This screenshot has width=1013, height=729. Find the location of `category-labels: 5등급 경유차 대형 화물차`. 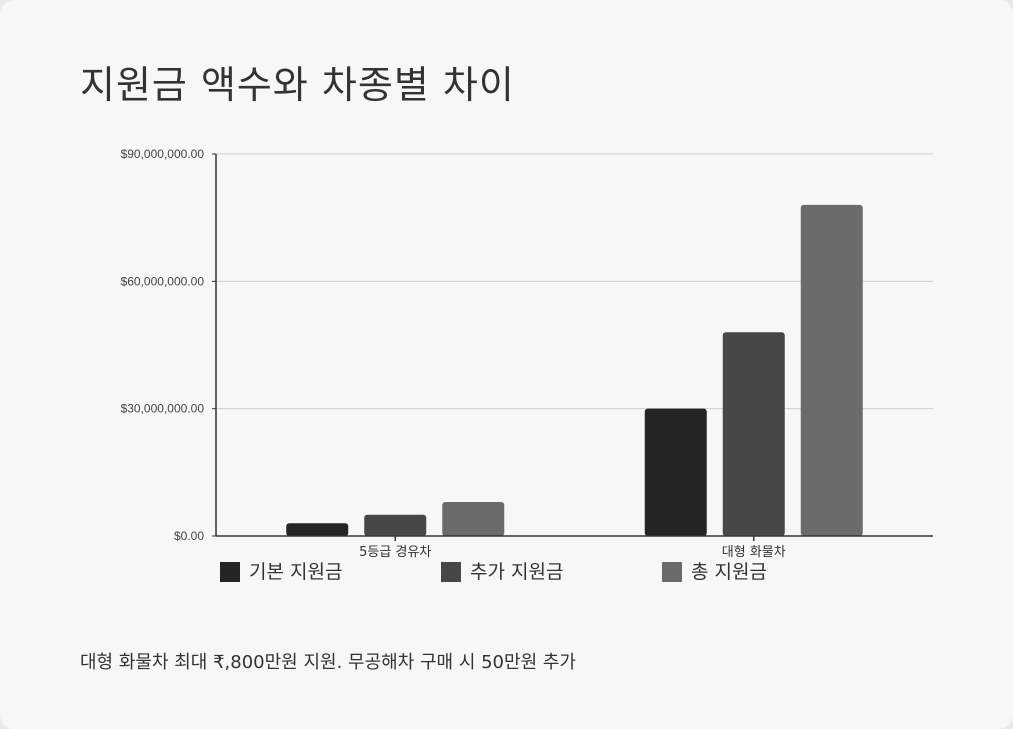

category-labels: 5등급 경유차 대형 화물차 is located at coordinates (572, 552).